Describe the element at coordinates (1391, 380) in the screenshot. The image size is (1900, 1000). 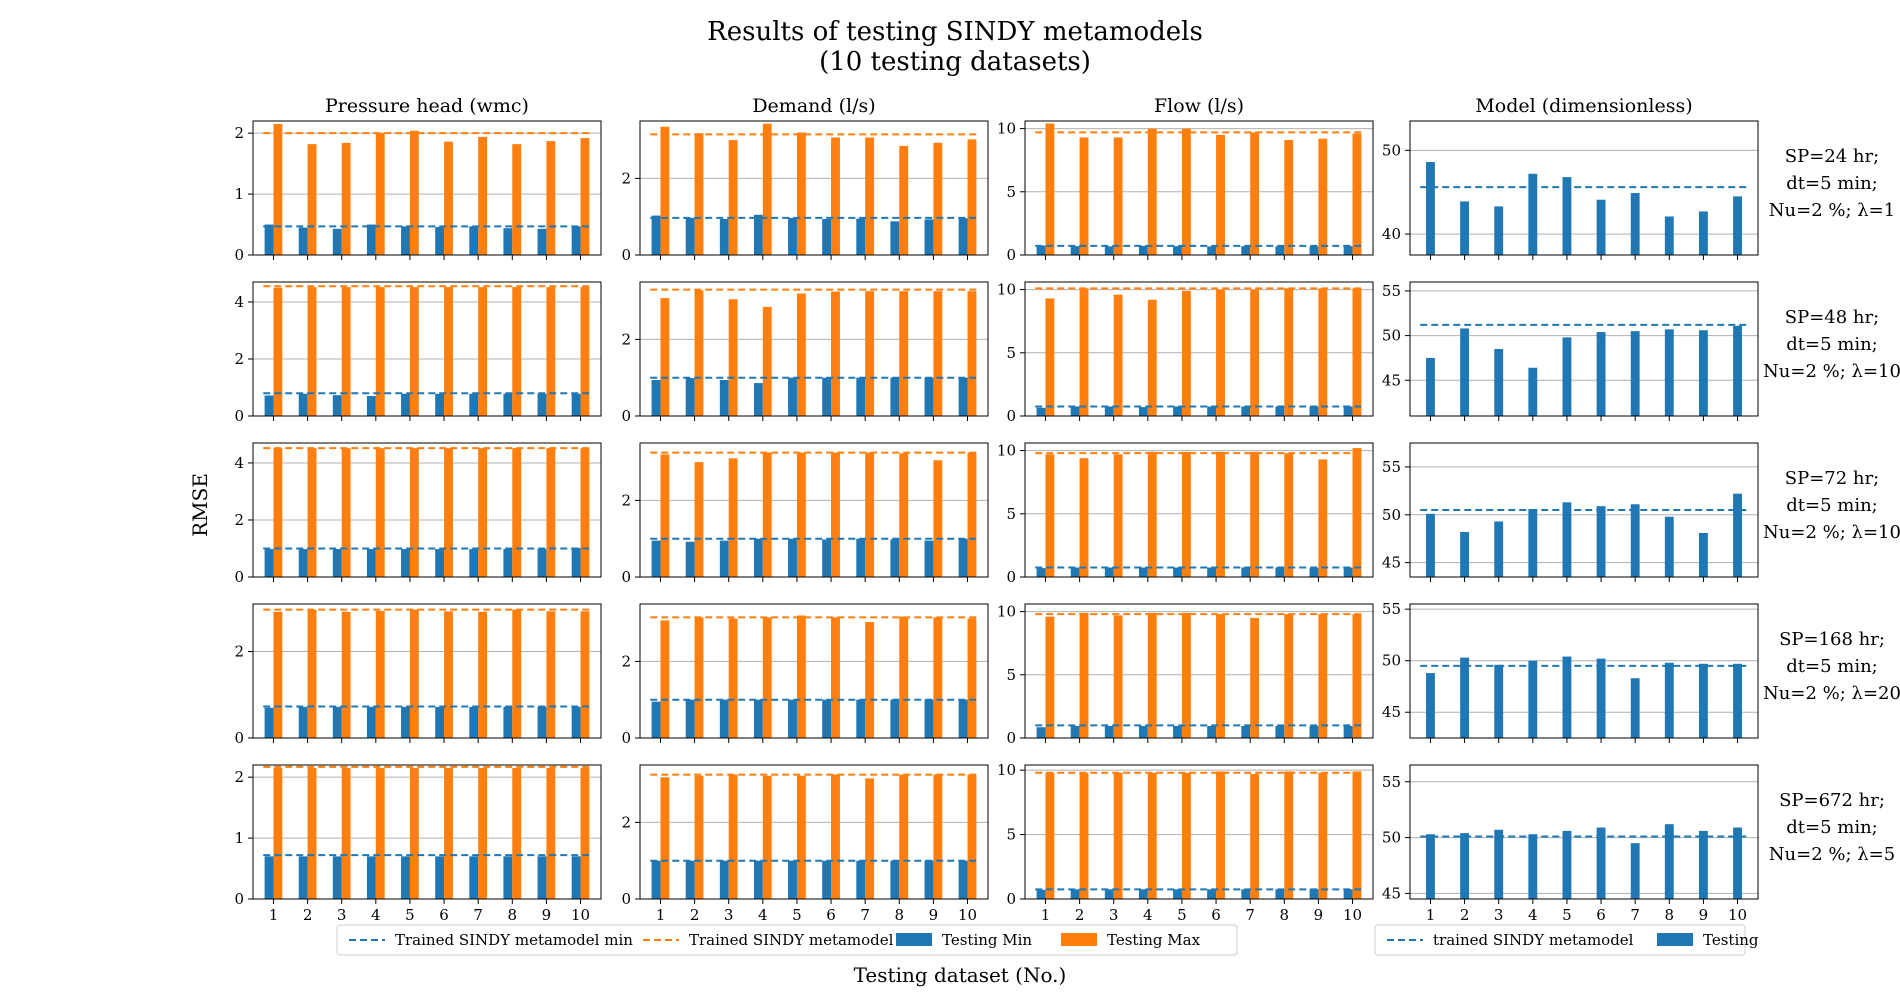
I see `y-tick-label: 45` at that location.